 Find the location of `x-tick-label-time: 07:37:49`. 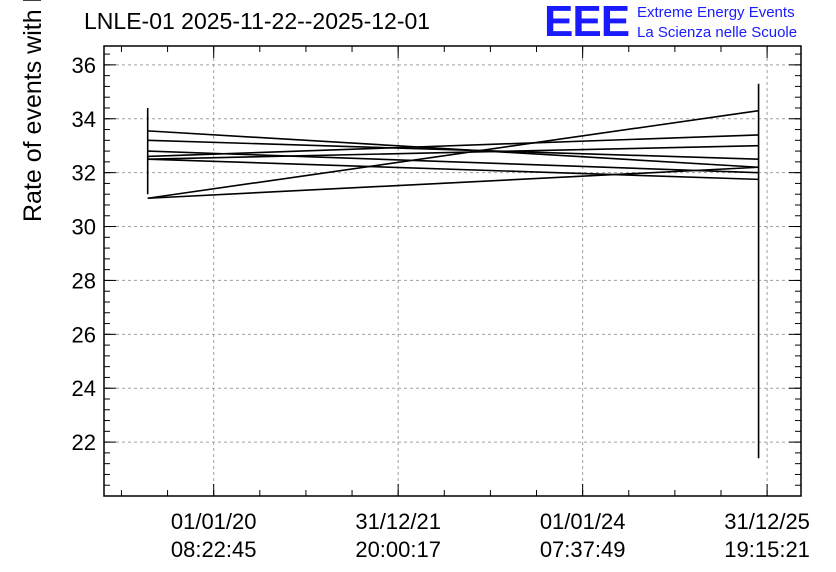

x-tick-label-time: 07:37:49 is located at coordinates (583, 549).